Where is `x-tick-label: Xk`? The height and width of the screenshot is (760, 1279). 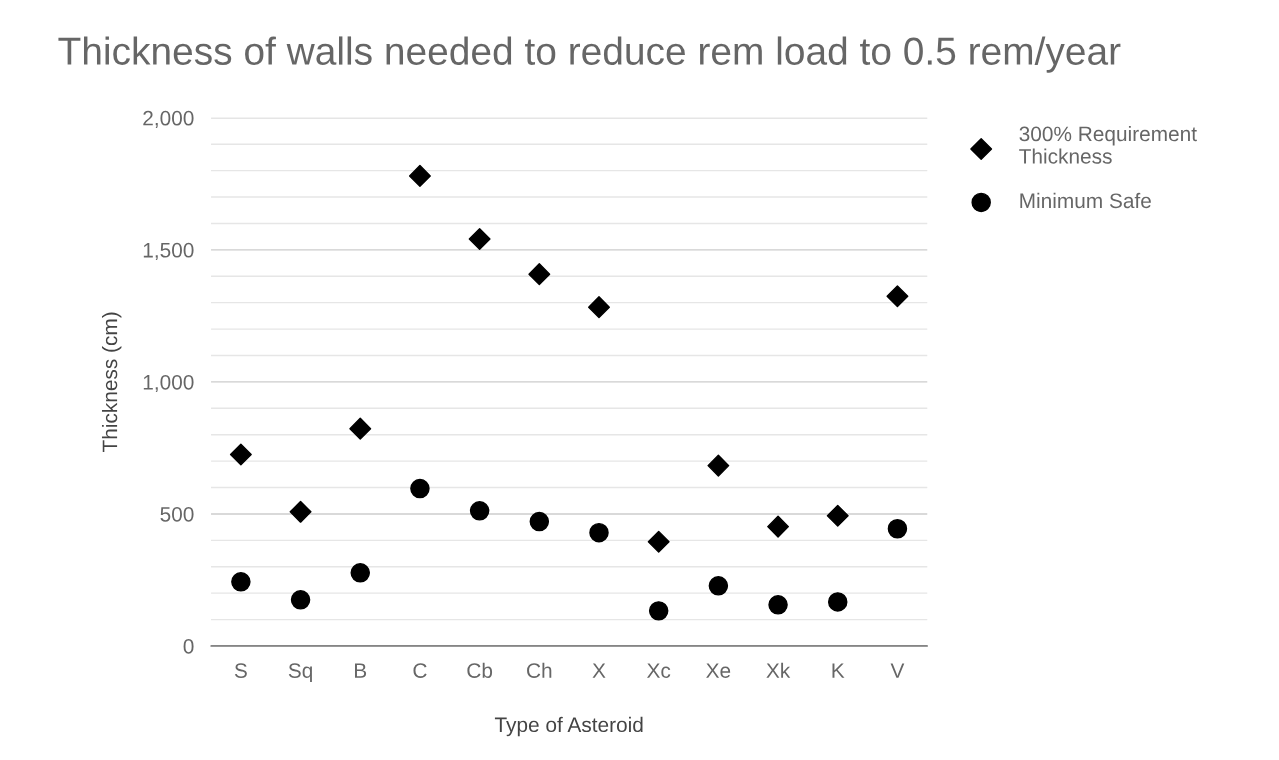 x-tick-label: Xk is located at coordinates (778, 670).